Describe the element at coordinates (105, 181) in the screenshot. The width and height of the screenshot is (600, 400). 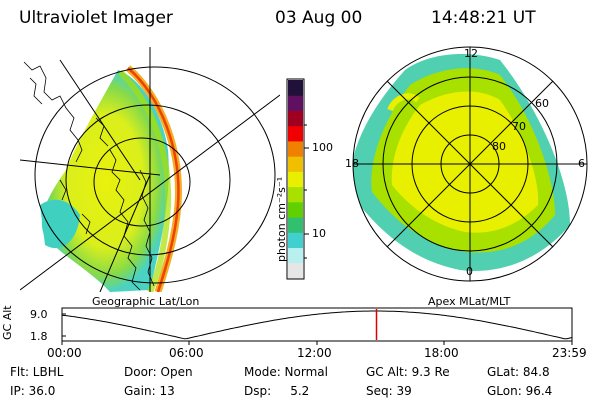
I see `geo-aurora-emission` at that location.